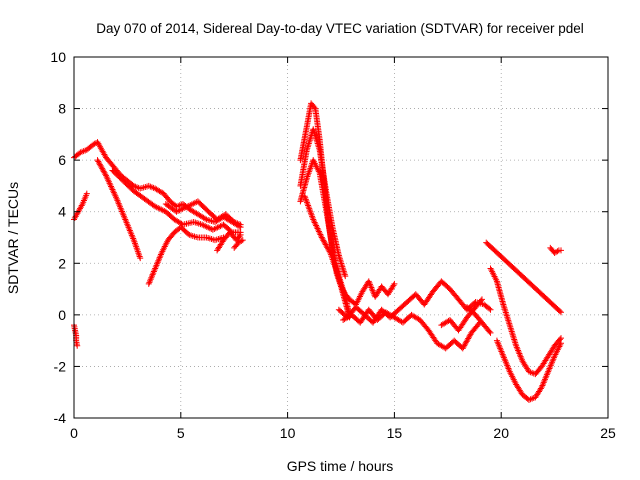 Image resolution: width=640 pixels, height=480 pixels. Describe the element at coordinates (60, 366) in the screenshot. I see `y-tick-label: -2` at that location.